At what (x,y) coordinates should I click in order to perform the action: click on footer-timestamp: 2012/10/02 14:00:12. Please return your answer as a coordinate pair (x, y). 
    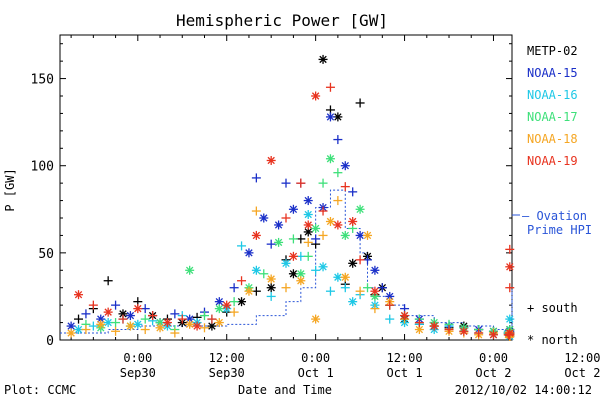
    Looking at the image, I should click on (523, 390).